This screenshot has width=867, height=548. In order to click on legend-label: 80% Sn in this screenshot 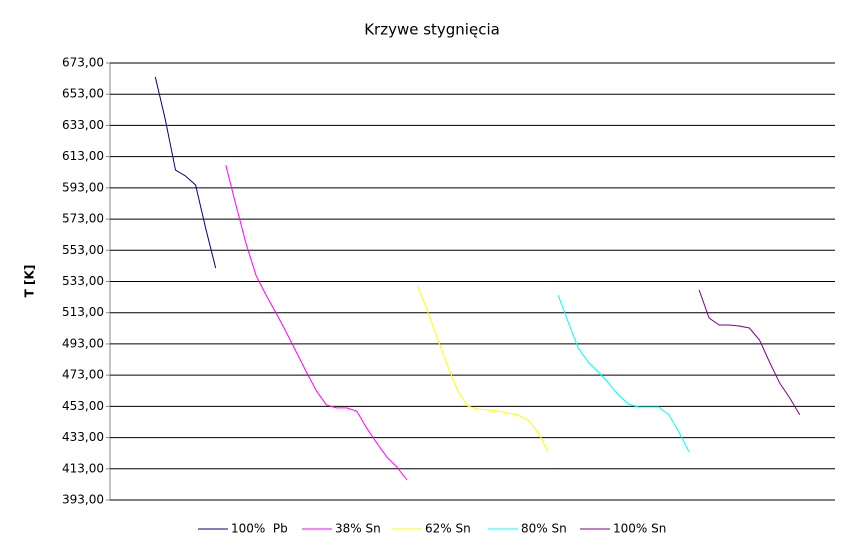, I will do `click(544, 529)`.